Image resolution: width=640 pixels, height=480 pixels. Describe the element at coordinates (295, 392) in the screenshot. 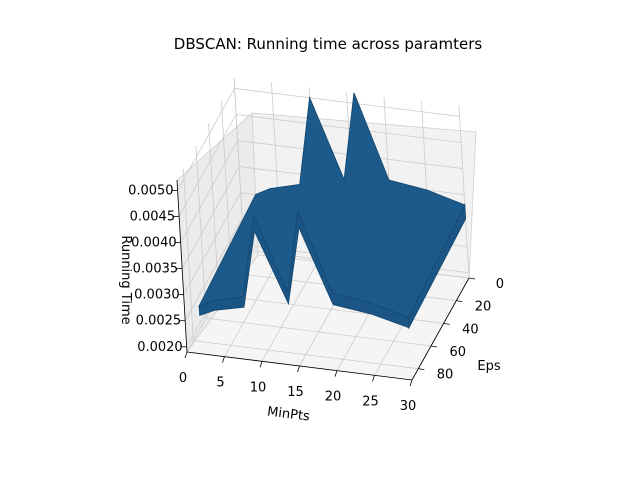

I see `x-tick-label: 15` at that location.